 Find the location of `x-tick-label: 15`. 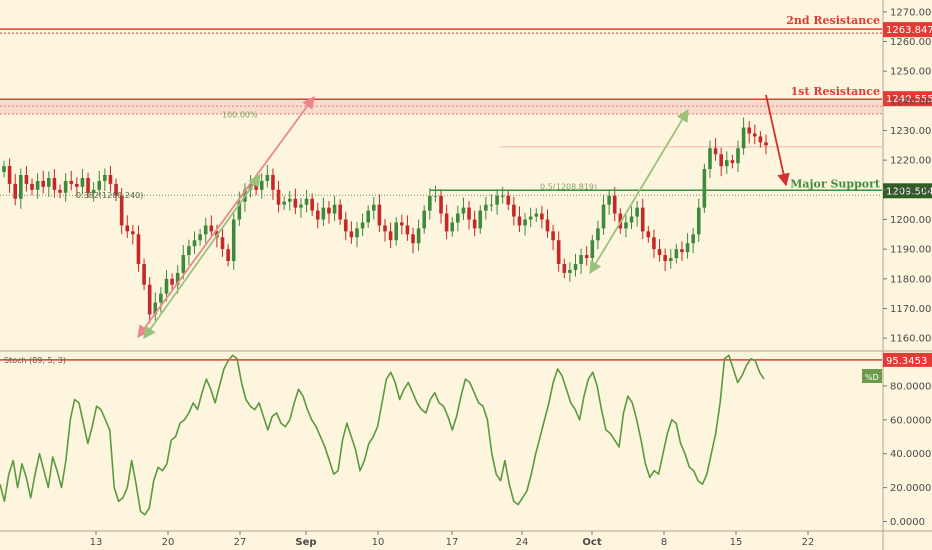

x-tick-label: 15 is located at coordinates (736, 542).